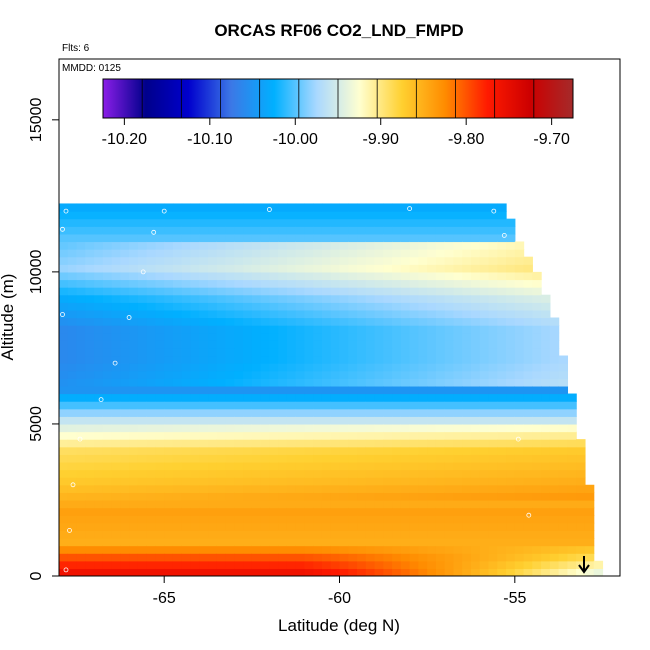  I want to click on end-arrow-icon, so click(584, 565).